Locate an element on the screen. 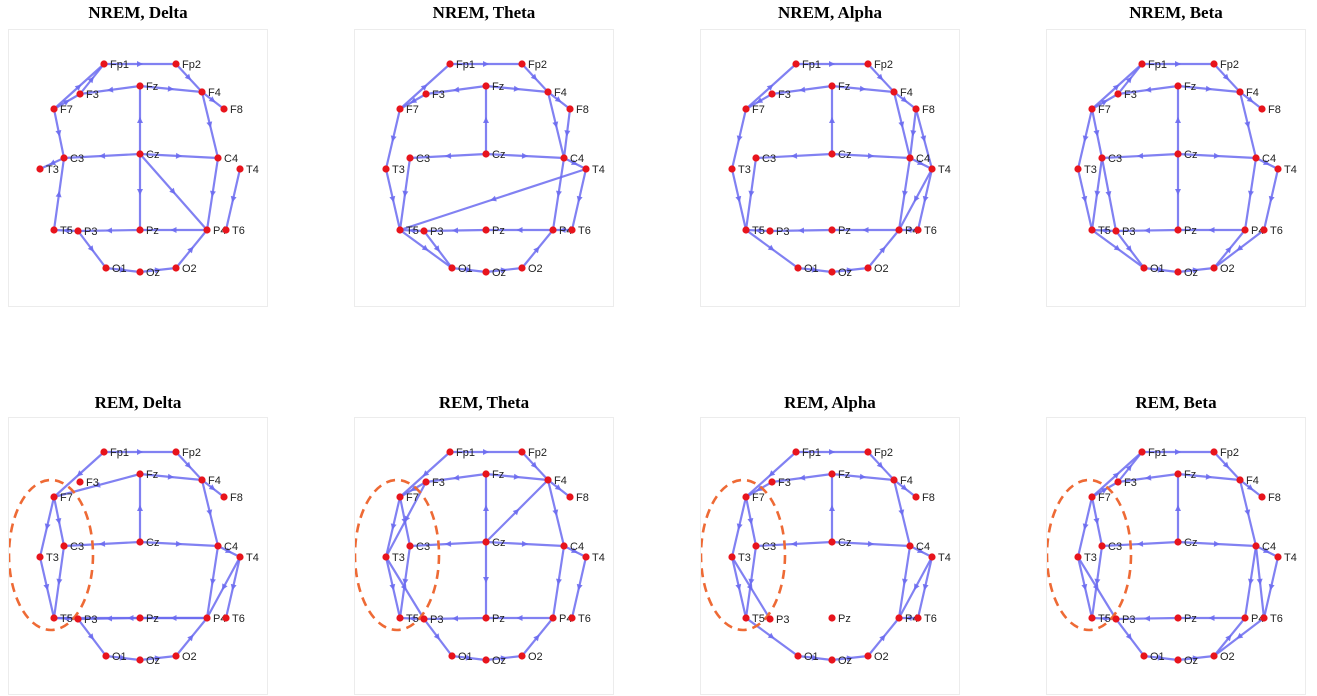 Image resolution: width=1317 pixels, height=696 pixels. electrode-node-Cz is located at coordinates (486, 542).